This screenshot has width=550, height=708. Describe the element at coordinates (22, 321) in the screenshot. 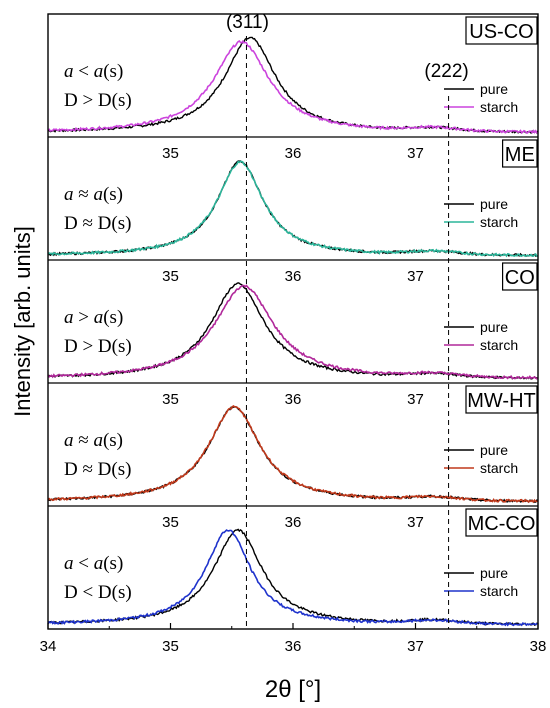

I see `y-axis-title: Intensity [arb. units]` at that location.